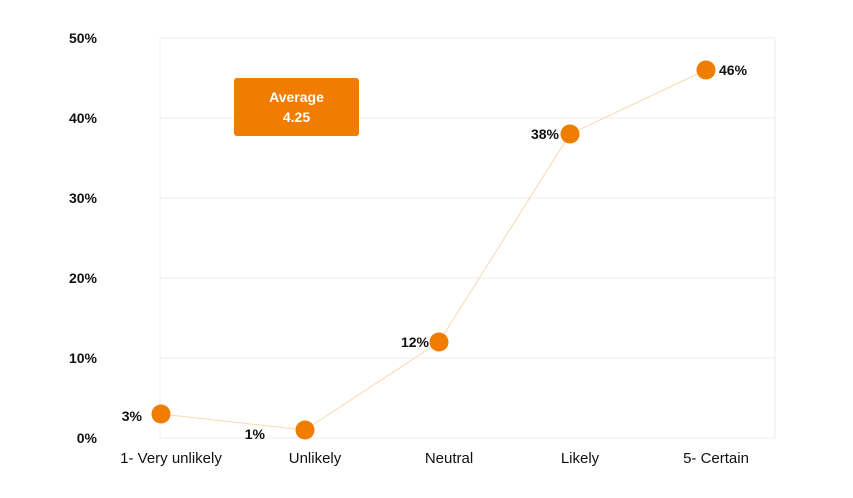  What do you see at coordinates (296, 107) in the screenshot?
I see `average-callout: Average 4.25` at bounding box center [296, 107].